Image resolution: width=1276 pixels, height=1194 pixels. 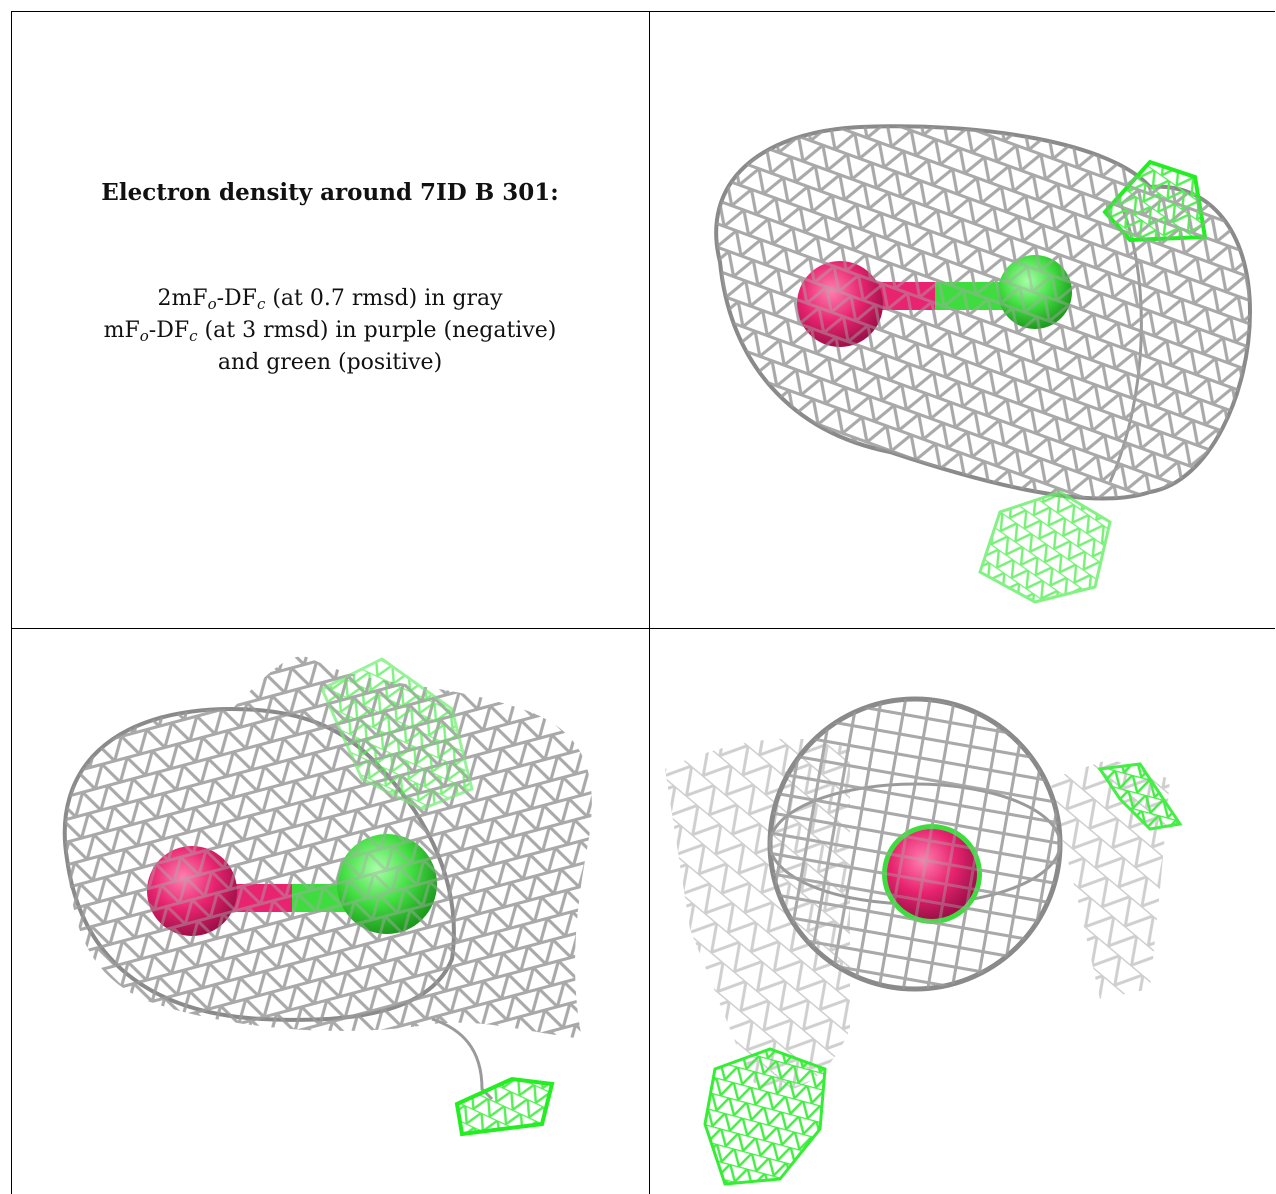 What do you see at coordinates (1140, 796) in the screenshot?
I see `green-mesh-top` at bounding box center [1140, 796].